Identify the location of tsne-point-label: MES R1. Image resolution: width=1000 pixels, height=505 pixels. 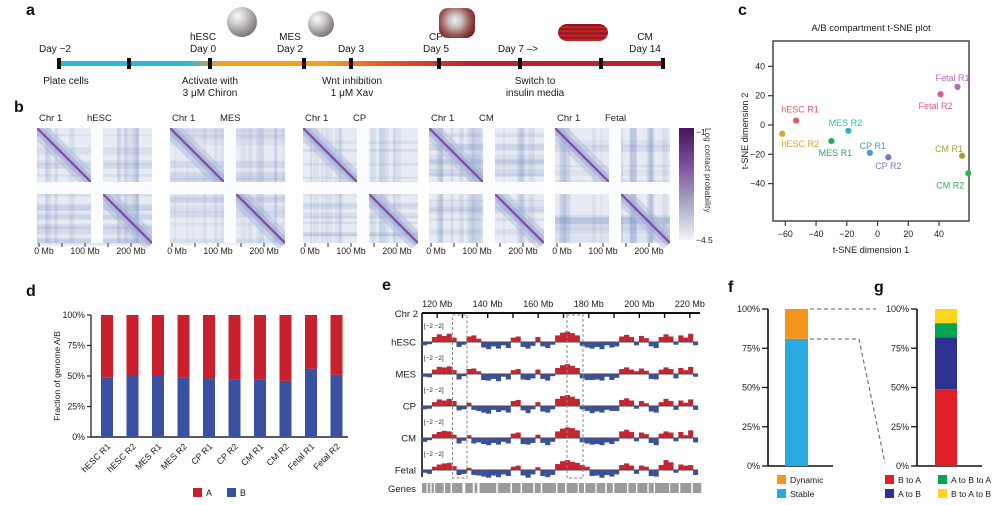
(836, 153).